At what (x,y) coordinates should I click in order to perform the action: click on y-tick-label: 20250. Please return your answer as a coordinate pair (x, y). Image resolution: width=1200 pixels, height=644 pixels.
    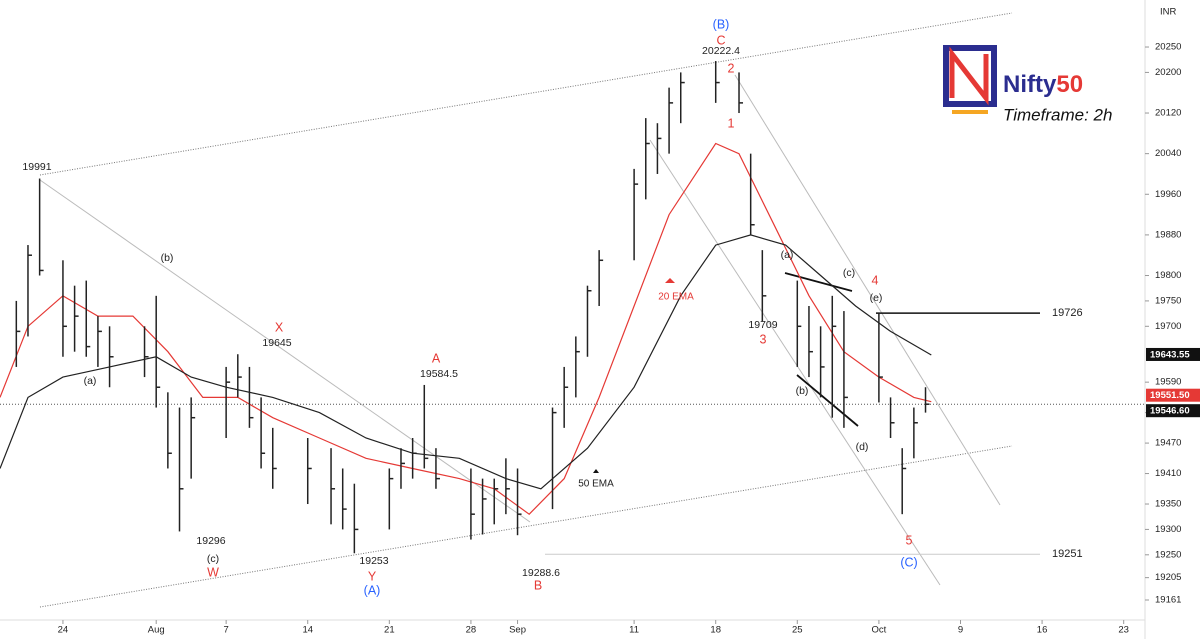
    Looking at the image, I should click on (1168, 47).